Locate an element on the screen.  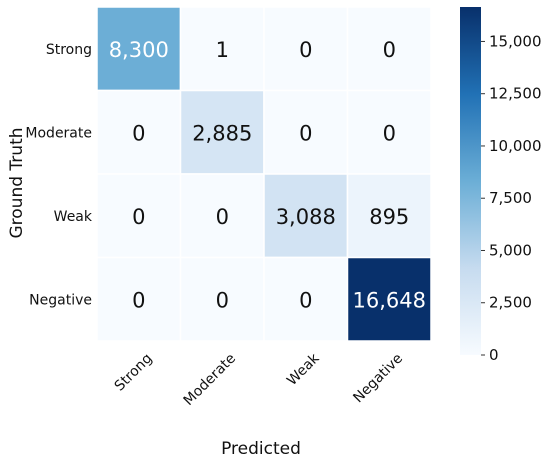
colorbar-tick-label: 2,500 is located at coordinates (510, 303).